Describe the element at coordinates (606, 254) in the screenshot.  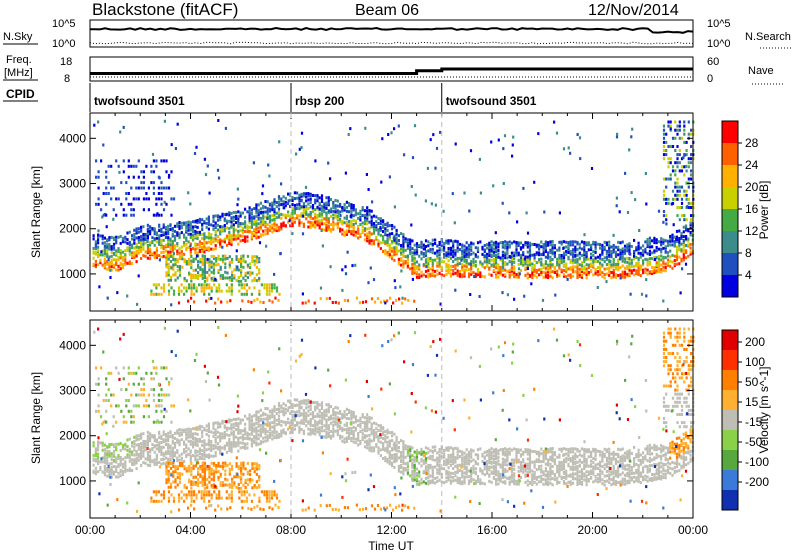
I see `power-cell-2092` at that location.